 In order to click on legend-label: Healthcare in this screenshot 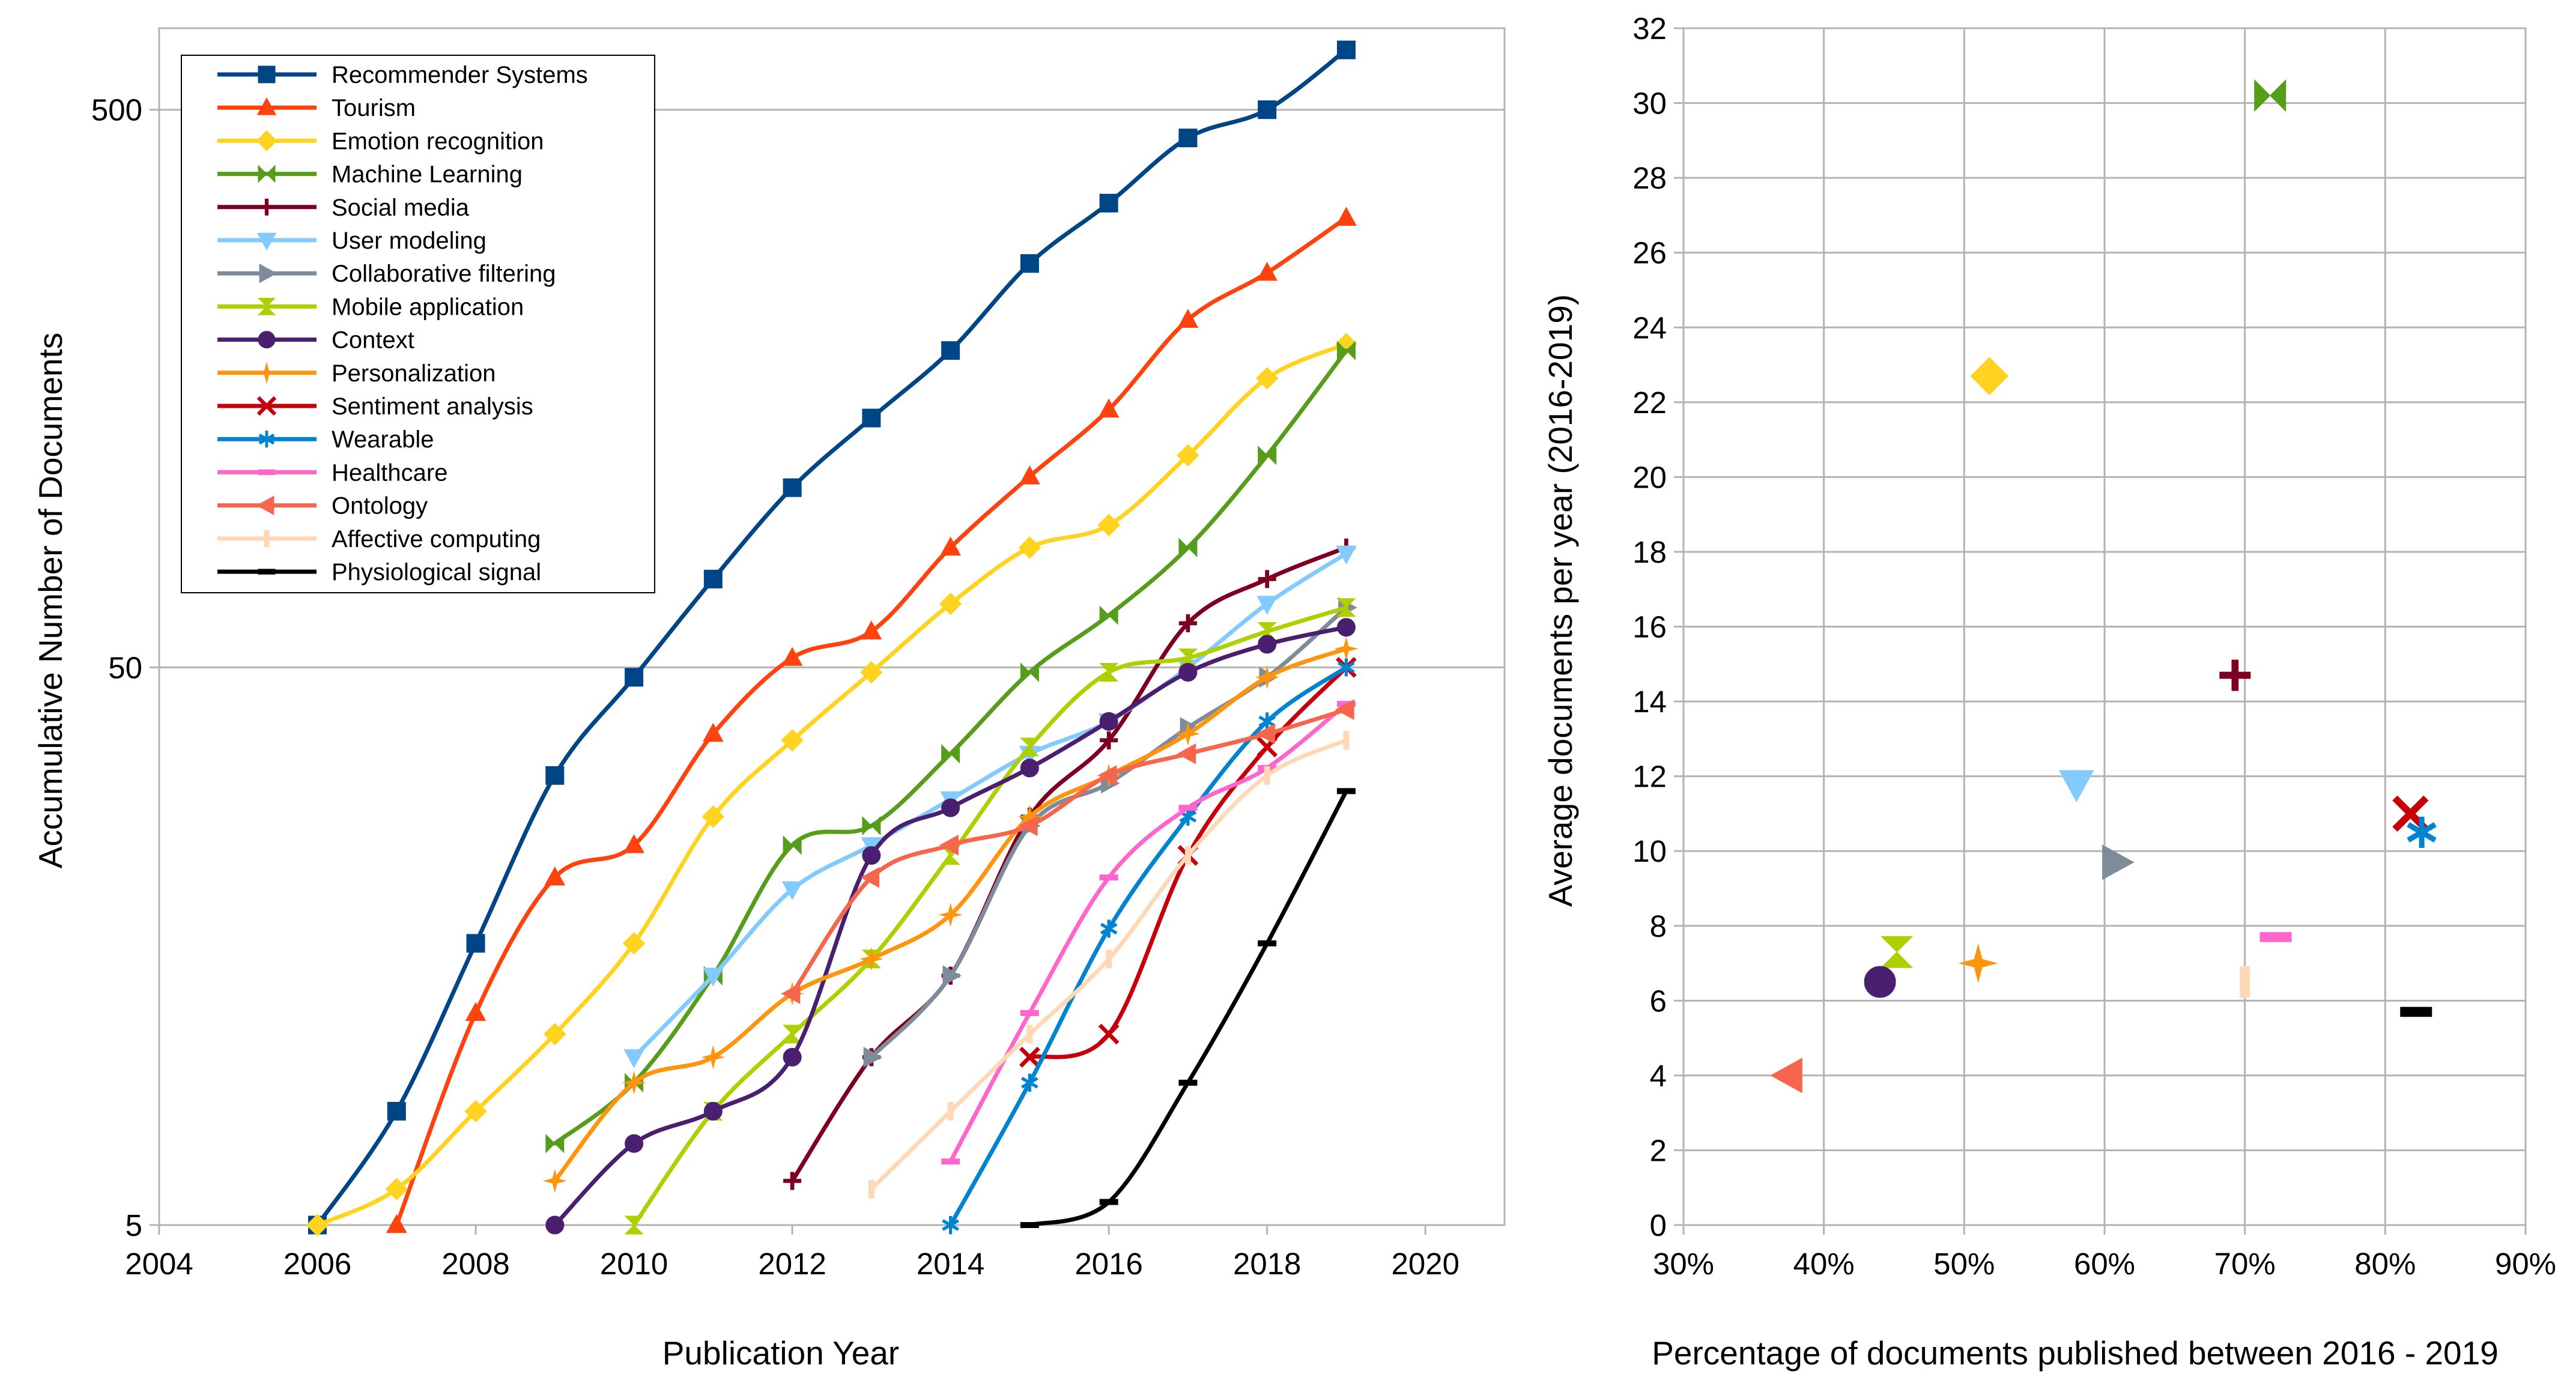, I will do `click(389, 472)`.